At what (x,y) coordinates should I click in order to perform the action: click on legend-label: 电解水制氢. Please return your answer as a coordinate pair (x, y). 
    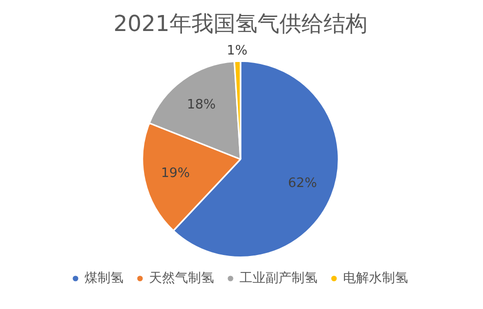
    Looking at the image, I should click on (375, 278).